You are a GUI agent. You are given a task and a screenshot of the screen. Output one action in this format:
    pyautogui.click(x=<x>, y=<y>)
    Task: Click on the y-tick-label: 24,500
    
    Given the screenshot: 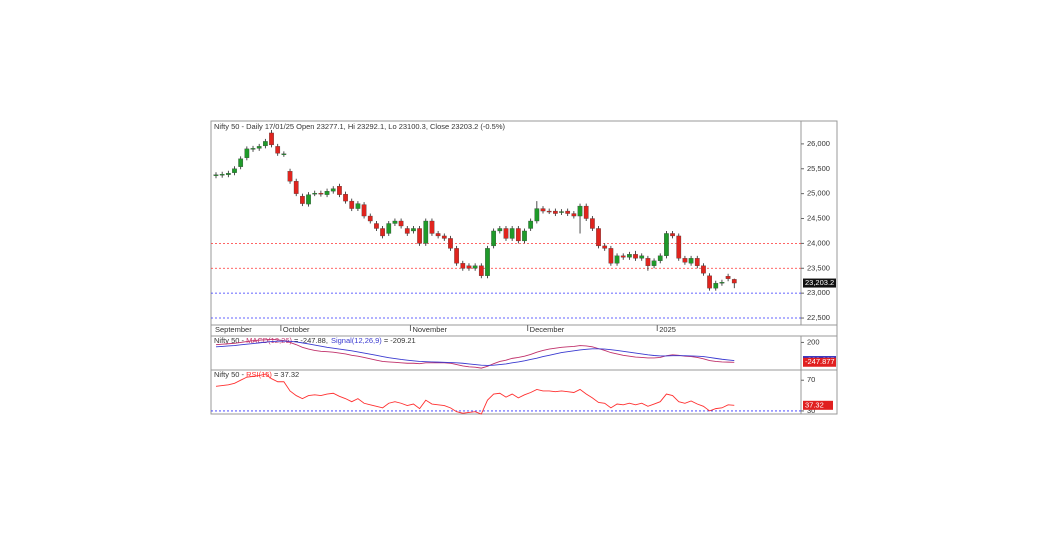 What is the action you would take?
    pyautogui.click(x=818, y=218)
    